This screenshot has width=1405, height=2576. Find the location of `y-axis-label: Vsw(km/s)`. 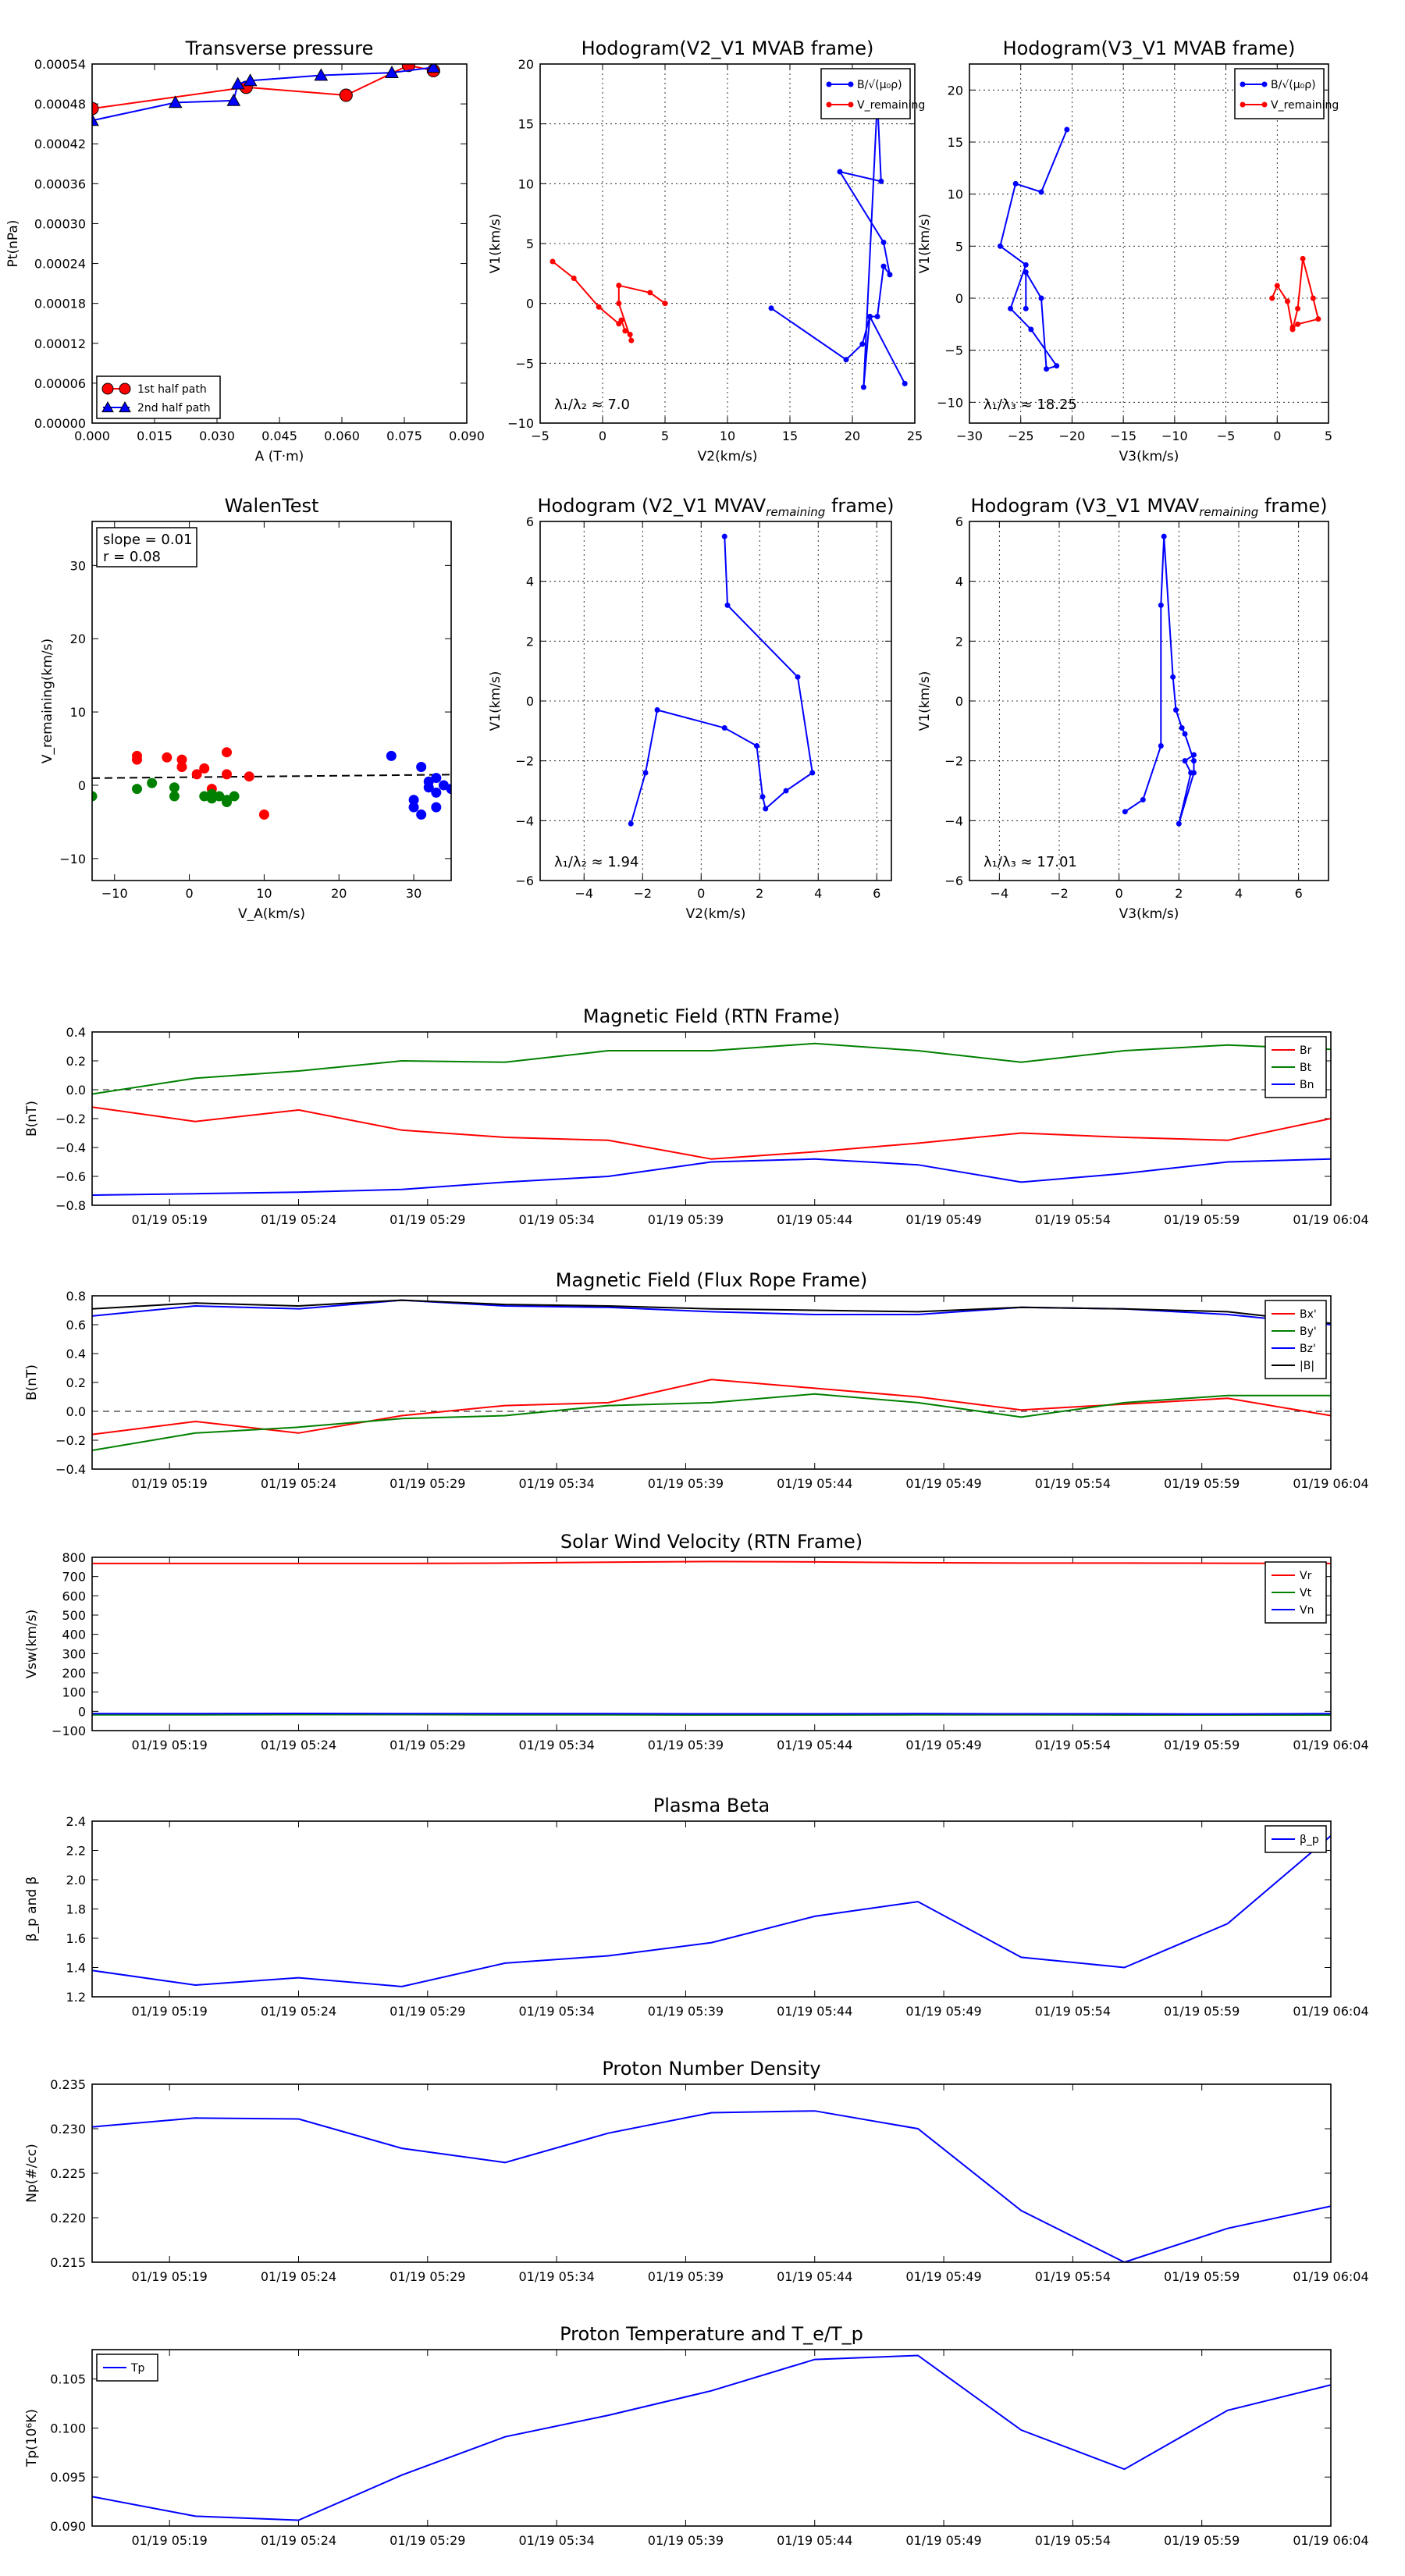

y-axis-label: Vsw(km/s) is located at coordinates (32, 1644).